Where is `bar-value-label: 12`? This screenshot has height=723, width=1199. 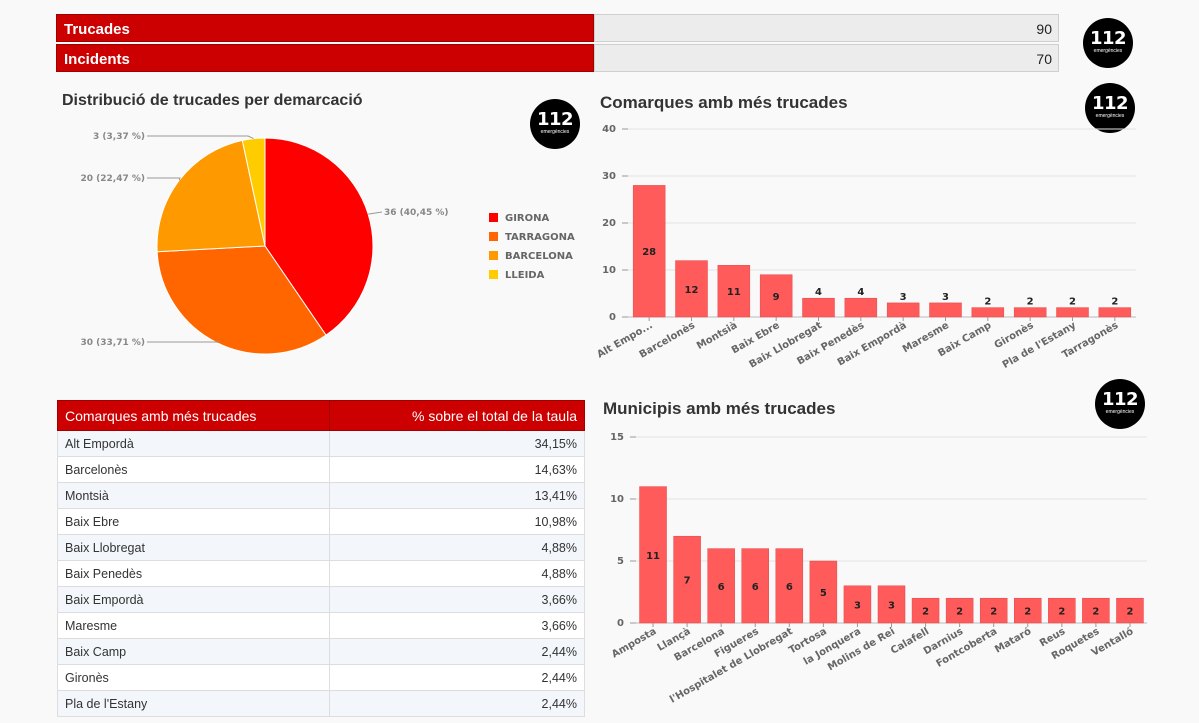
bar-value-label: 12 is located at coordinates (692, 290).